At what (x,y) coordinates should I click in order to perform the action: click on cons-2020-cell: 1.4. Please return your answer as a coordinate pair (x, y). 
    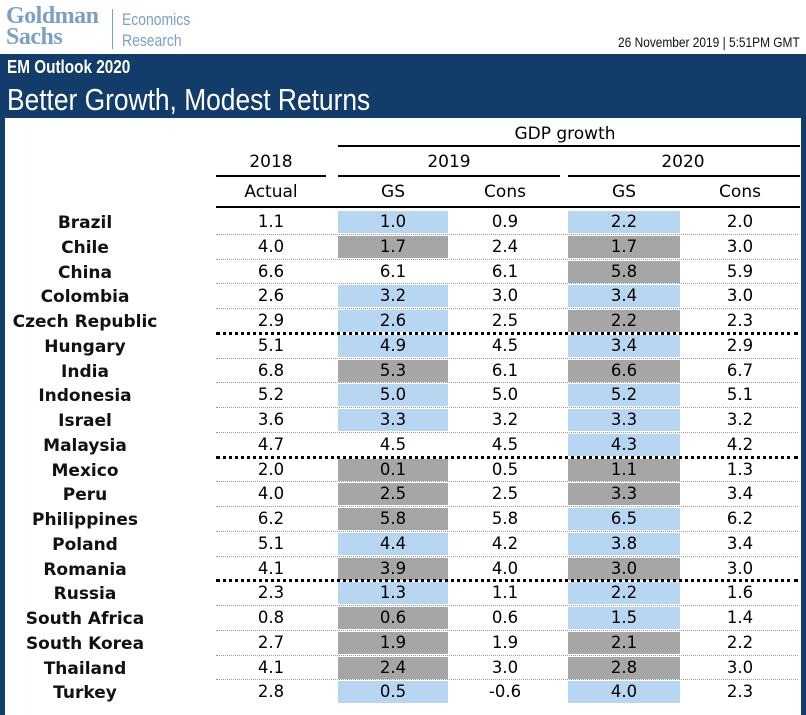
    Looking at the image, I should click on (740, 617).